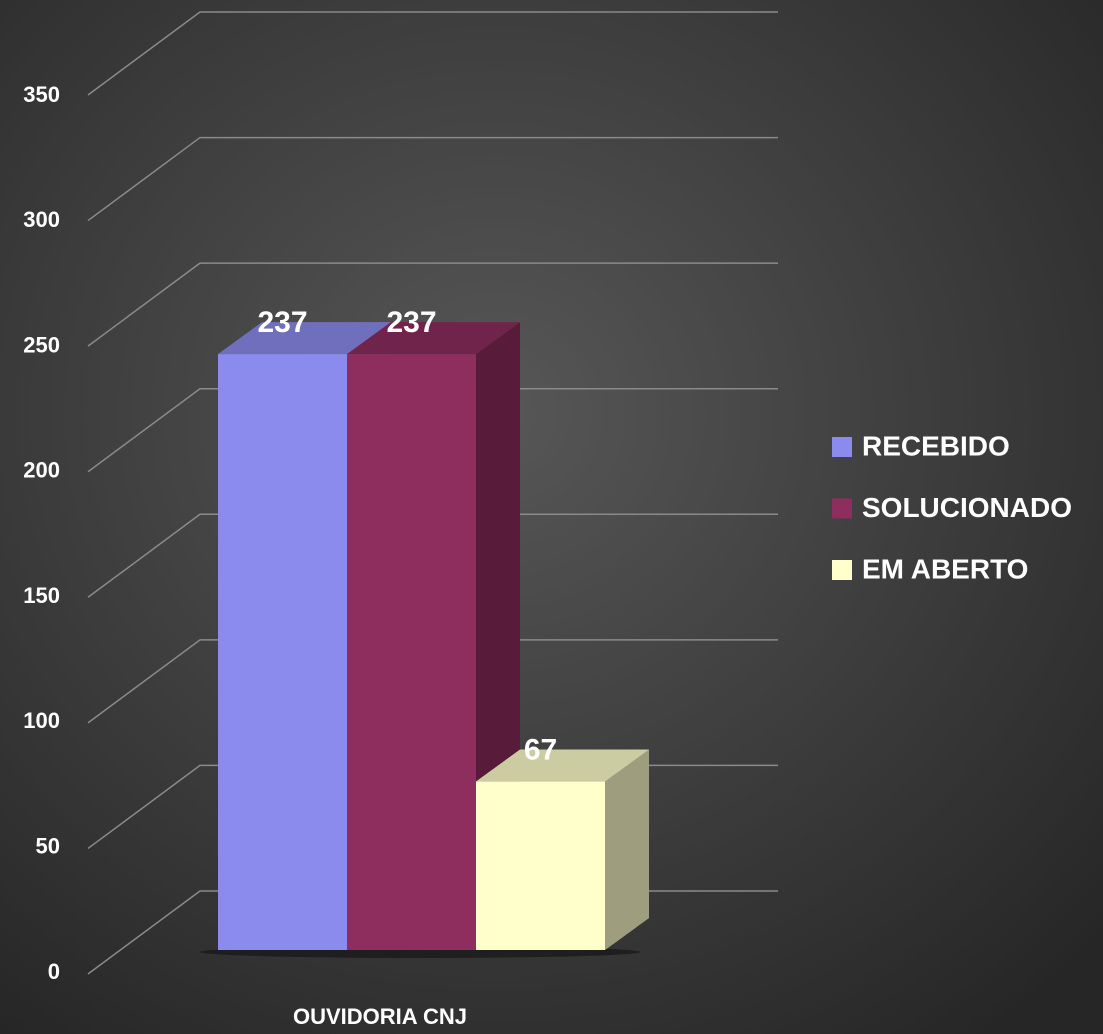 This screenshot has height=1034, width=1103. I want to click on legend-label: SOLUCIONADO, so click(967, 507).